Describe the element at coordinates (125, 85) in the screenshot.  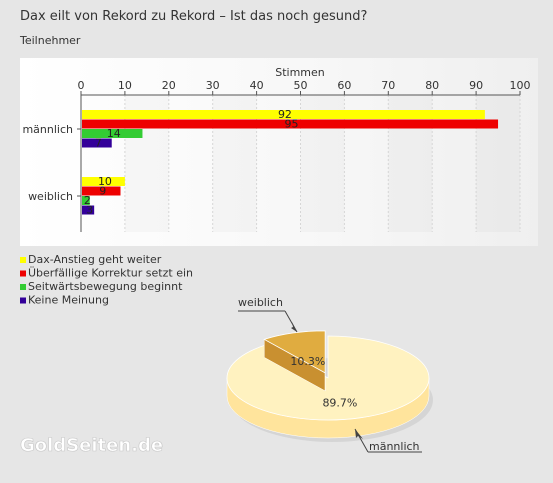
I see `x-tick-label: 10` at that location.